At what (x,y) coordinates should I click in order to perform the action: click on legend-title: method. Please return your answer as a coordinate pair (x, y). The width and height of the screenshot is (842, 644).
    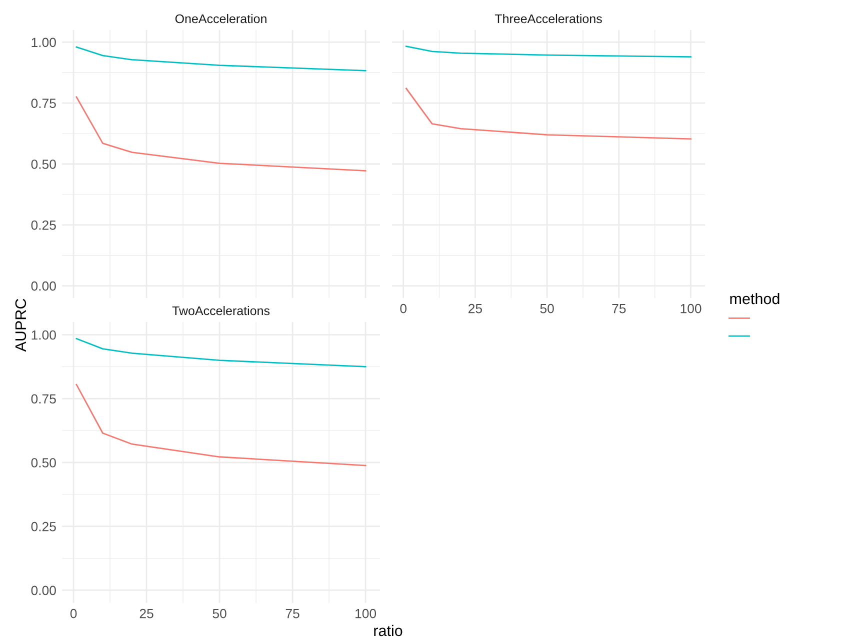
    Looking at the image, I should click on (755, 298).